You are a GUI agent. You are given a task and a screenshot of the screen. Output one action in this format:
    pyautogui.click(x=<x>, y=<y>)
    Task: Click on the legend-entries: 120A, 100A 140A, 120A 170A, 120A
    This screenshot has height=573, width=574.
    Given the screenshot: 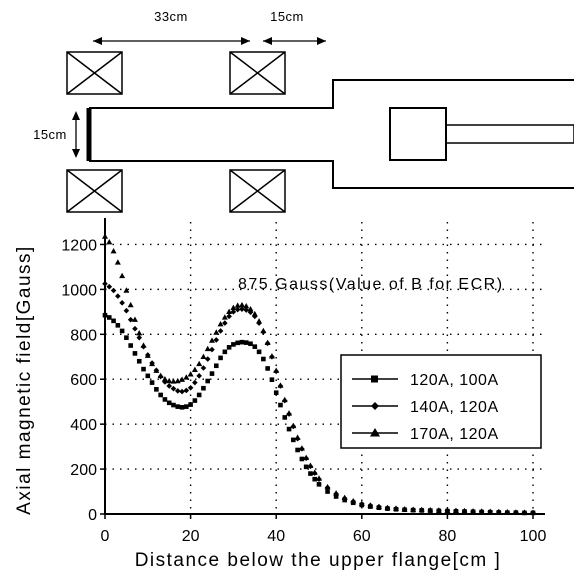 What is the action you would take?
    pyautogui.click(x=425, y=407)
    